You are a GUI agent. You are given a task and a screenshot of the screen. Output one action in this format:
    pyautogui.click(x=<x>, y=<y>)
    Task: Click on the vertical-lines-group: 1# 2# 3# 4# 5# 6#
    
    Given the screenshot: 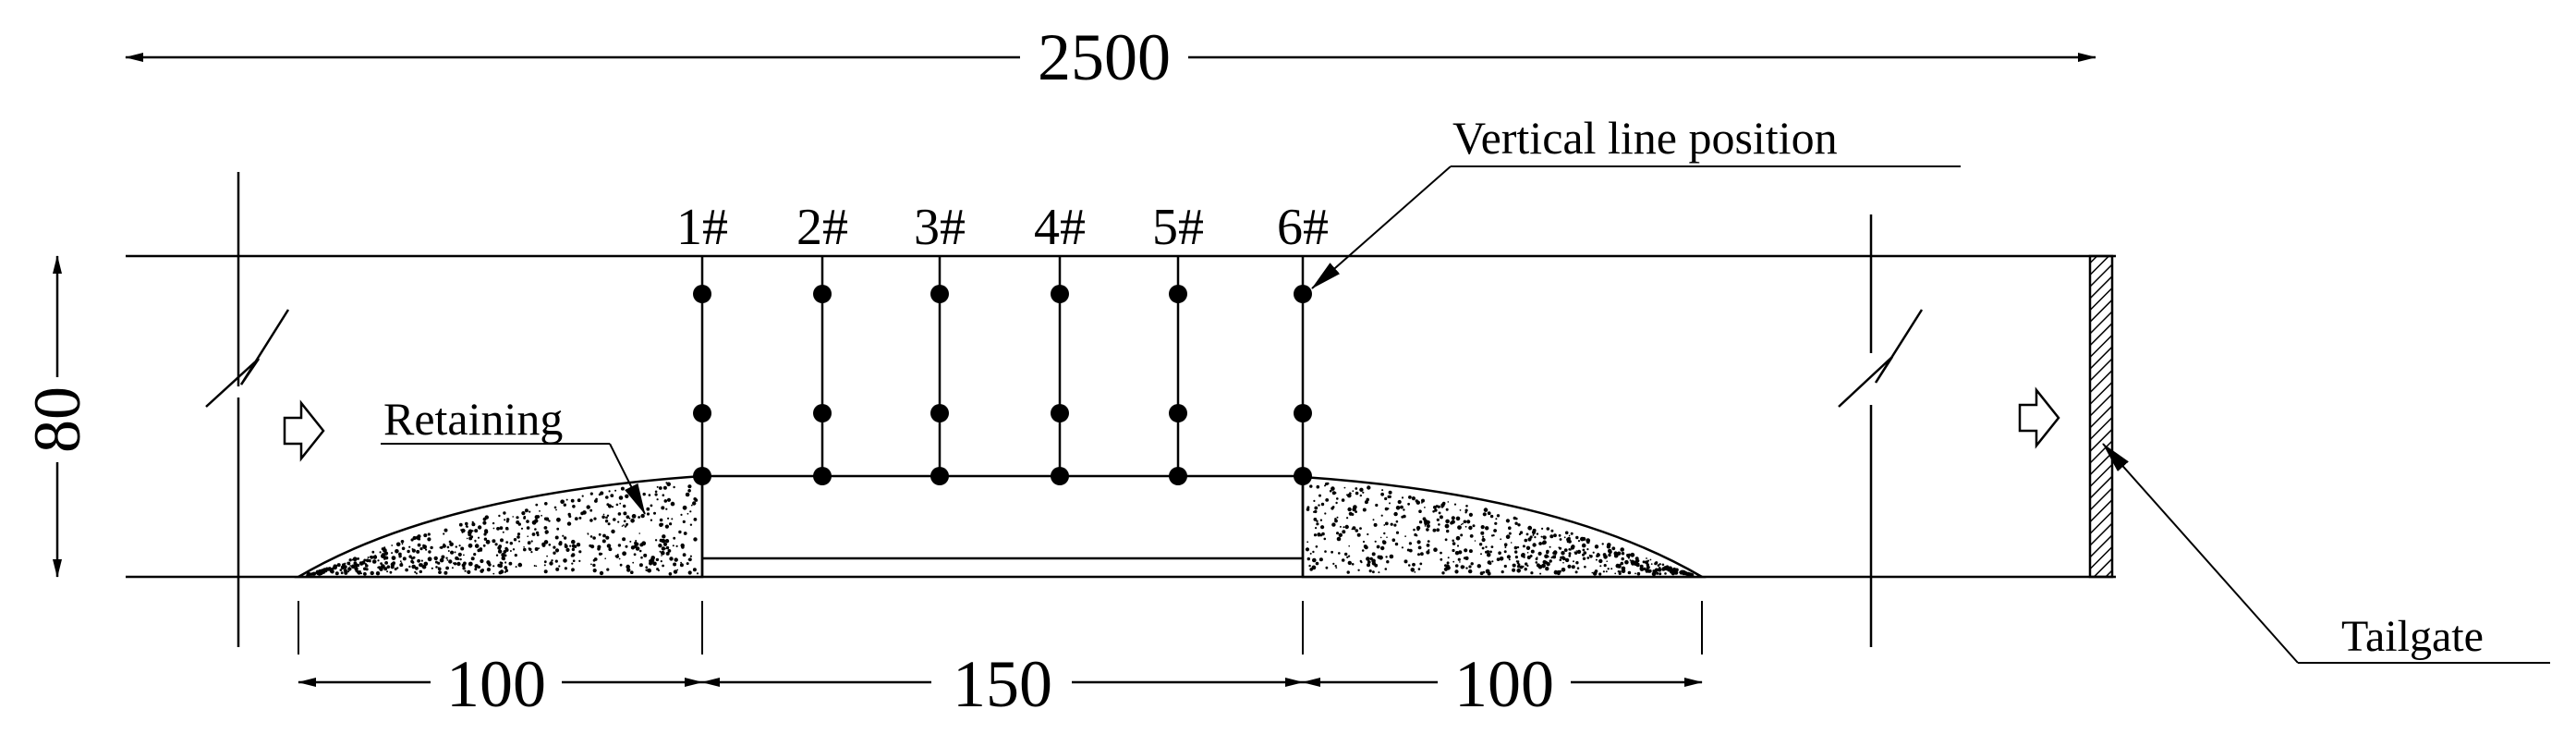 What is the action you would take?
    pyautogui.click(x=1002, y=342)
    